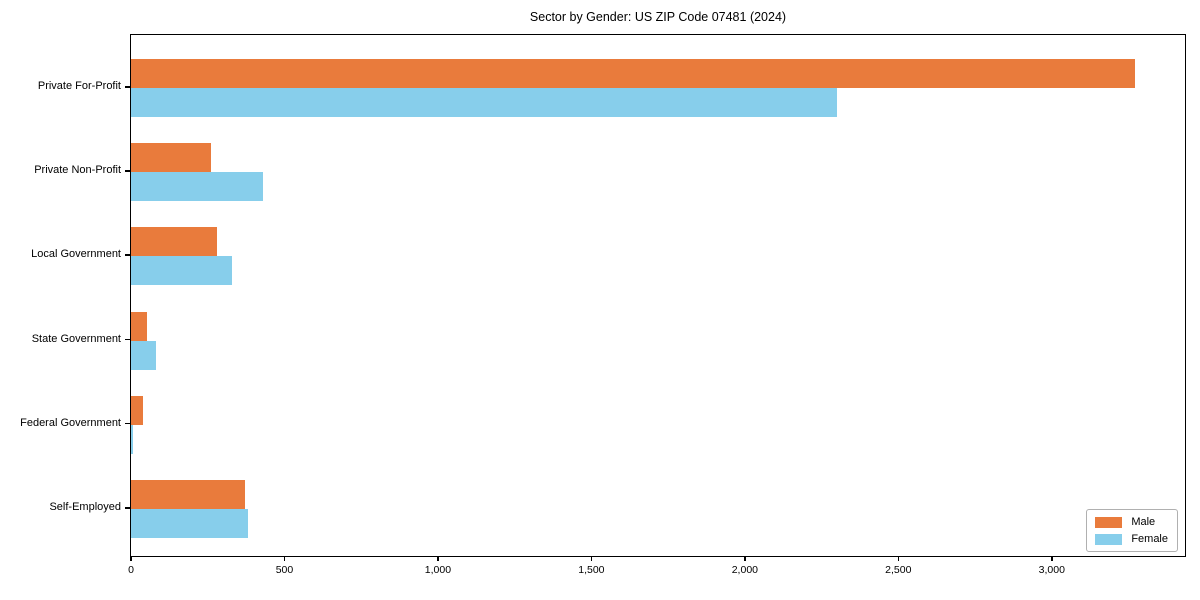  What do you see at coordinates (284, 570) in the screenshot?
I see `x-axis-tick-label: 500` at bounding box center [284, 570].